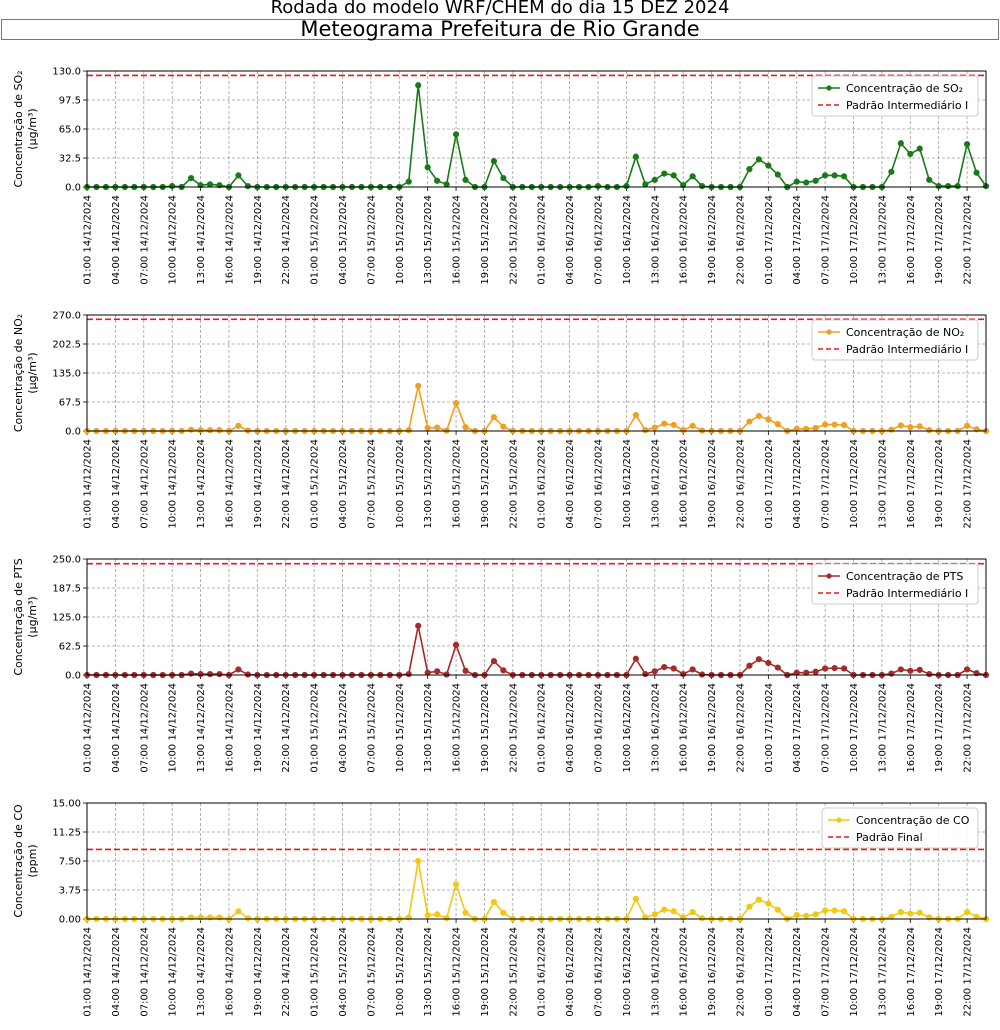 The width and height of the screenshot is (1000, 1030). I want to click on y-tick-label: 11.25, so click(66, 833).